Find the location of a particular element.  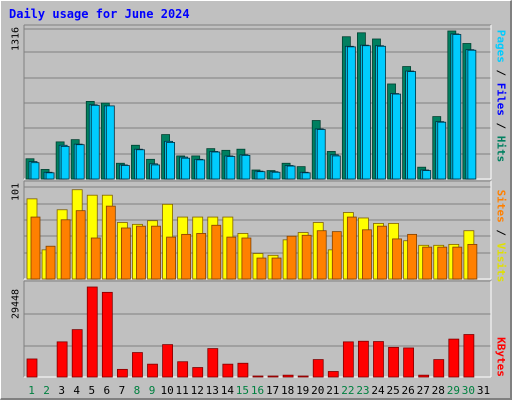

x-tick-label: 14 is located at coordinates (228, 390).